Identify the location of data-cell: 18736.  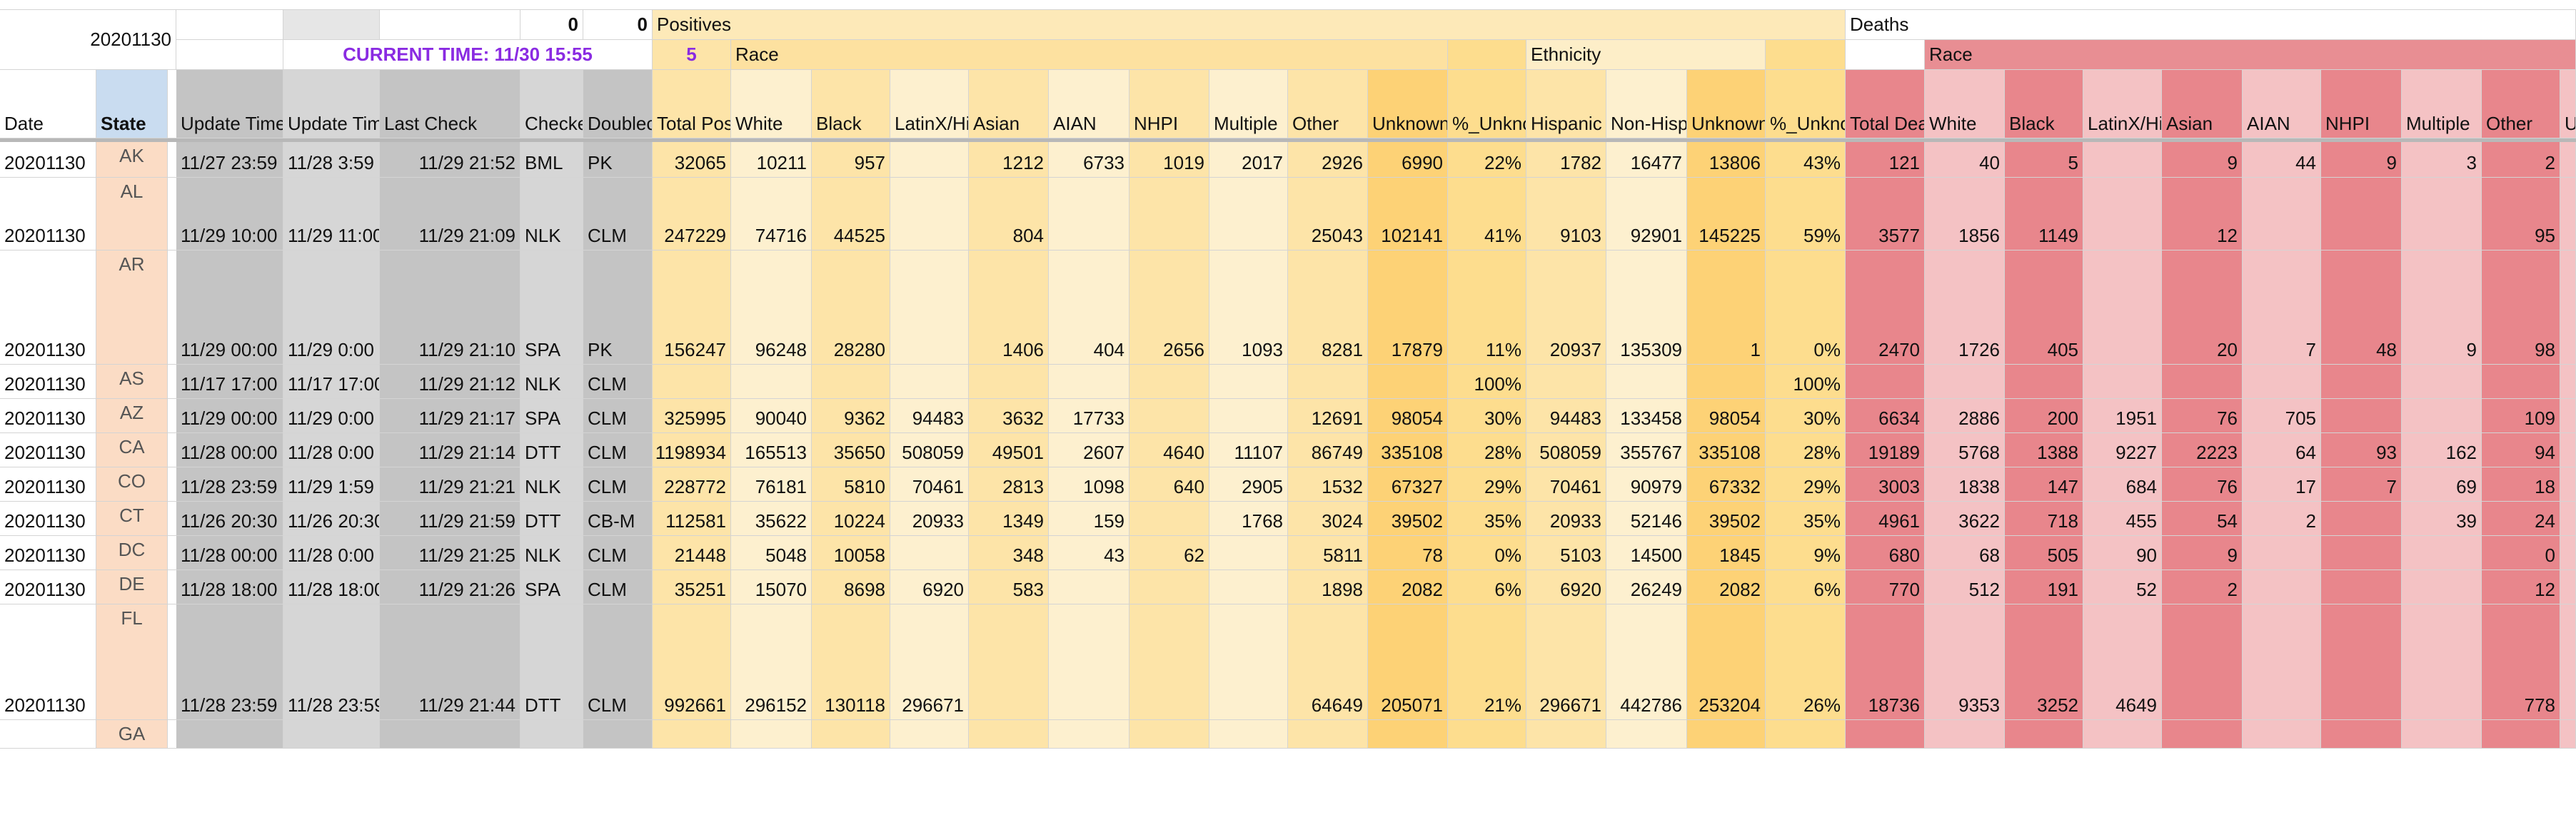
(1885, 662).